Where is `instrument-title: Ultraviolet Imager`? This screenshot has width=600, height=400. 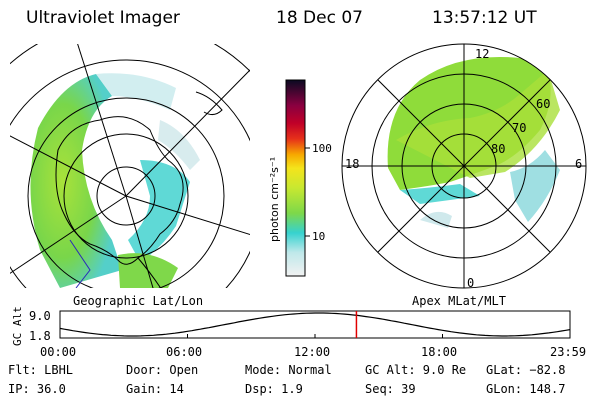
instrument-title: Ultraviolet Imager is located at coordinates (103, 18).